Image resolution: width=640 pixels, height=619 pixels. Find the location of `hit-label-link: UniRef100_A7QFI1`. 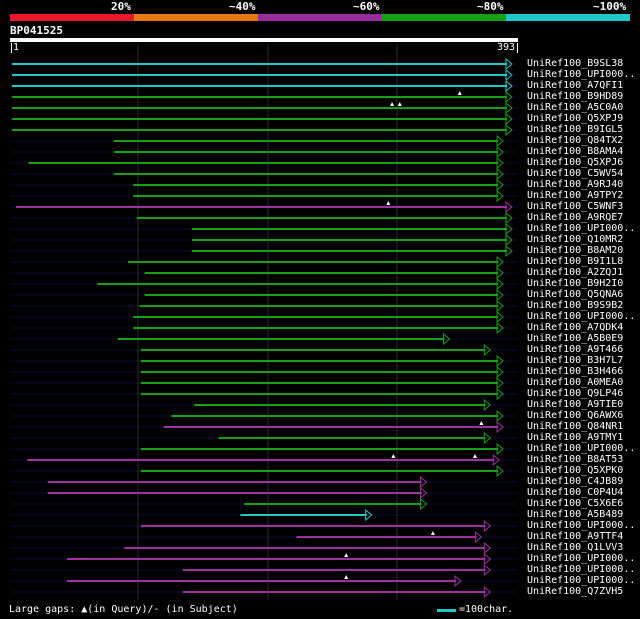

hit-label-link: UniRef100_A7QFI1 is located at coordinates (575, 85).